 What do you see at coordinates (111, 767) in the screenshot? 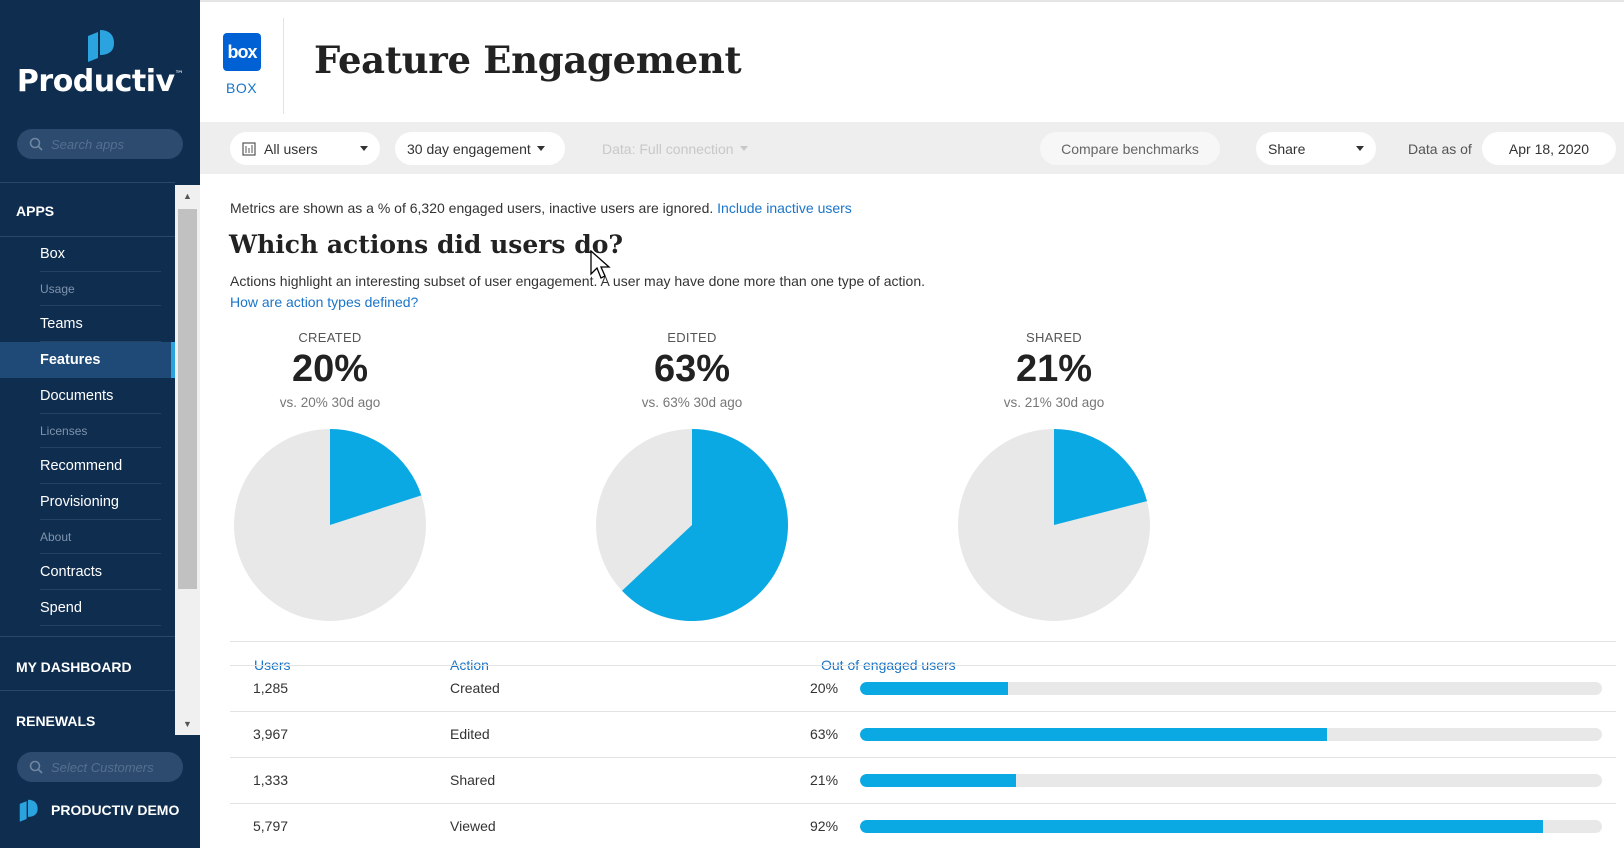
I see `customer-select-input` at bounding box center [111, 767].